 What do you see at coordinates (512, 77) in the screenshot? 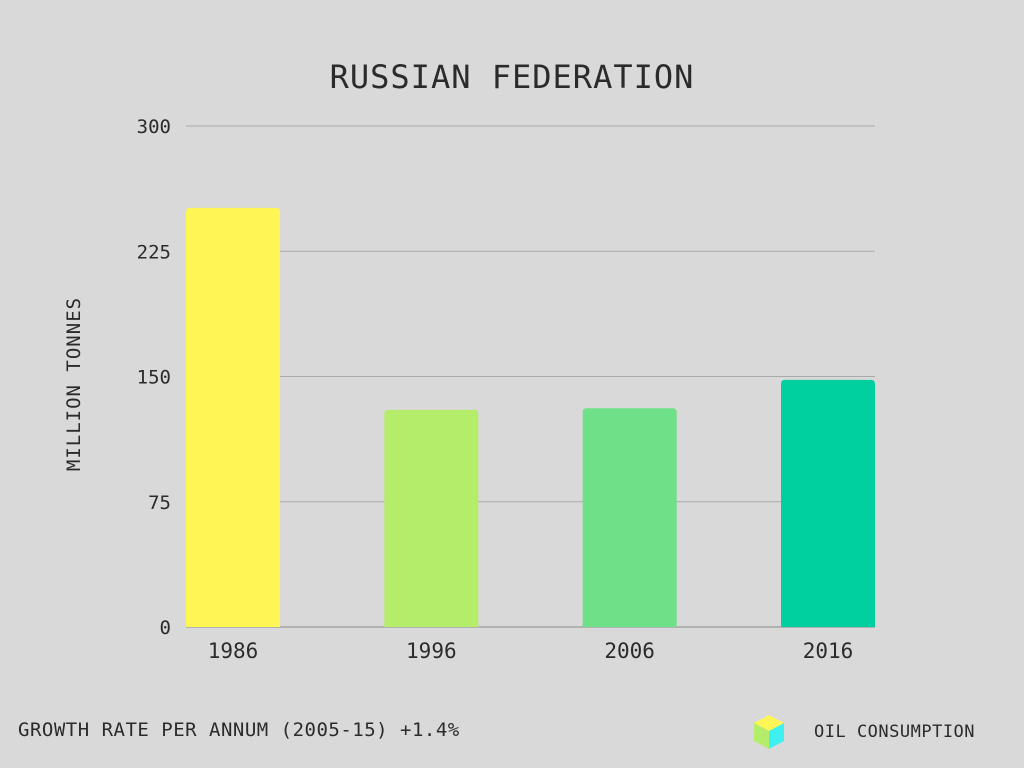
I see `chart-title: RUSSIAN FEDERATION` at bounding box center [512, 77].